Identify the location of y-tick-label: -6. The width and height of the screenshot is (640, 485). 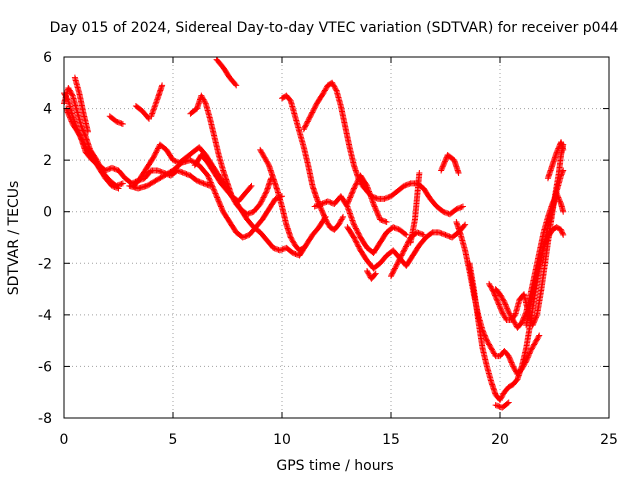
(45, 367).